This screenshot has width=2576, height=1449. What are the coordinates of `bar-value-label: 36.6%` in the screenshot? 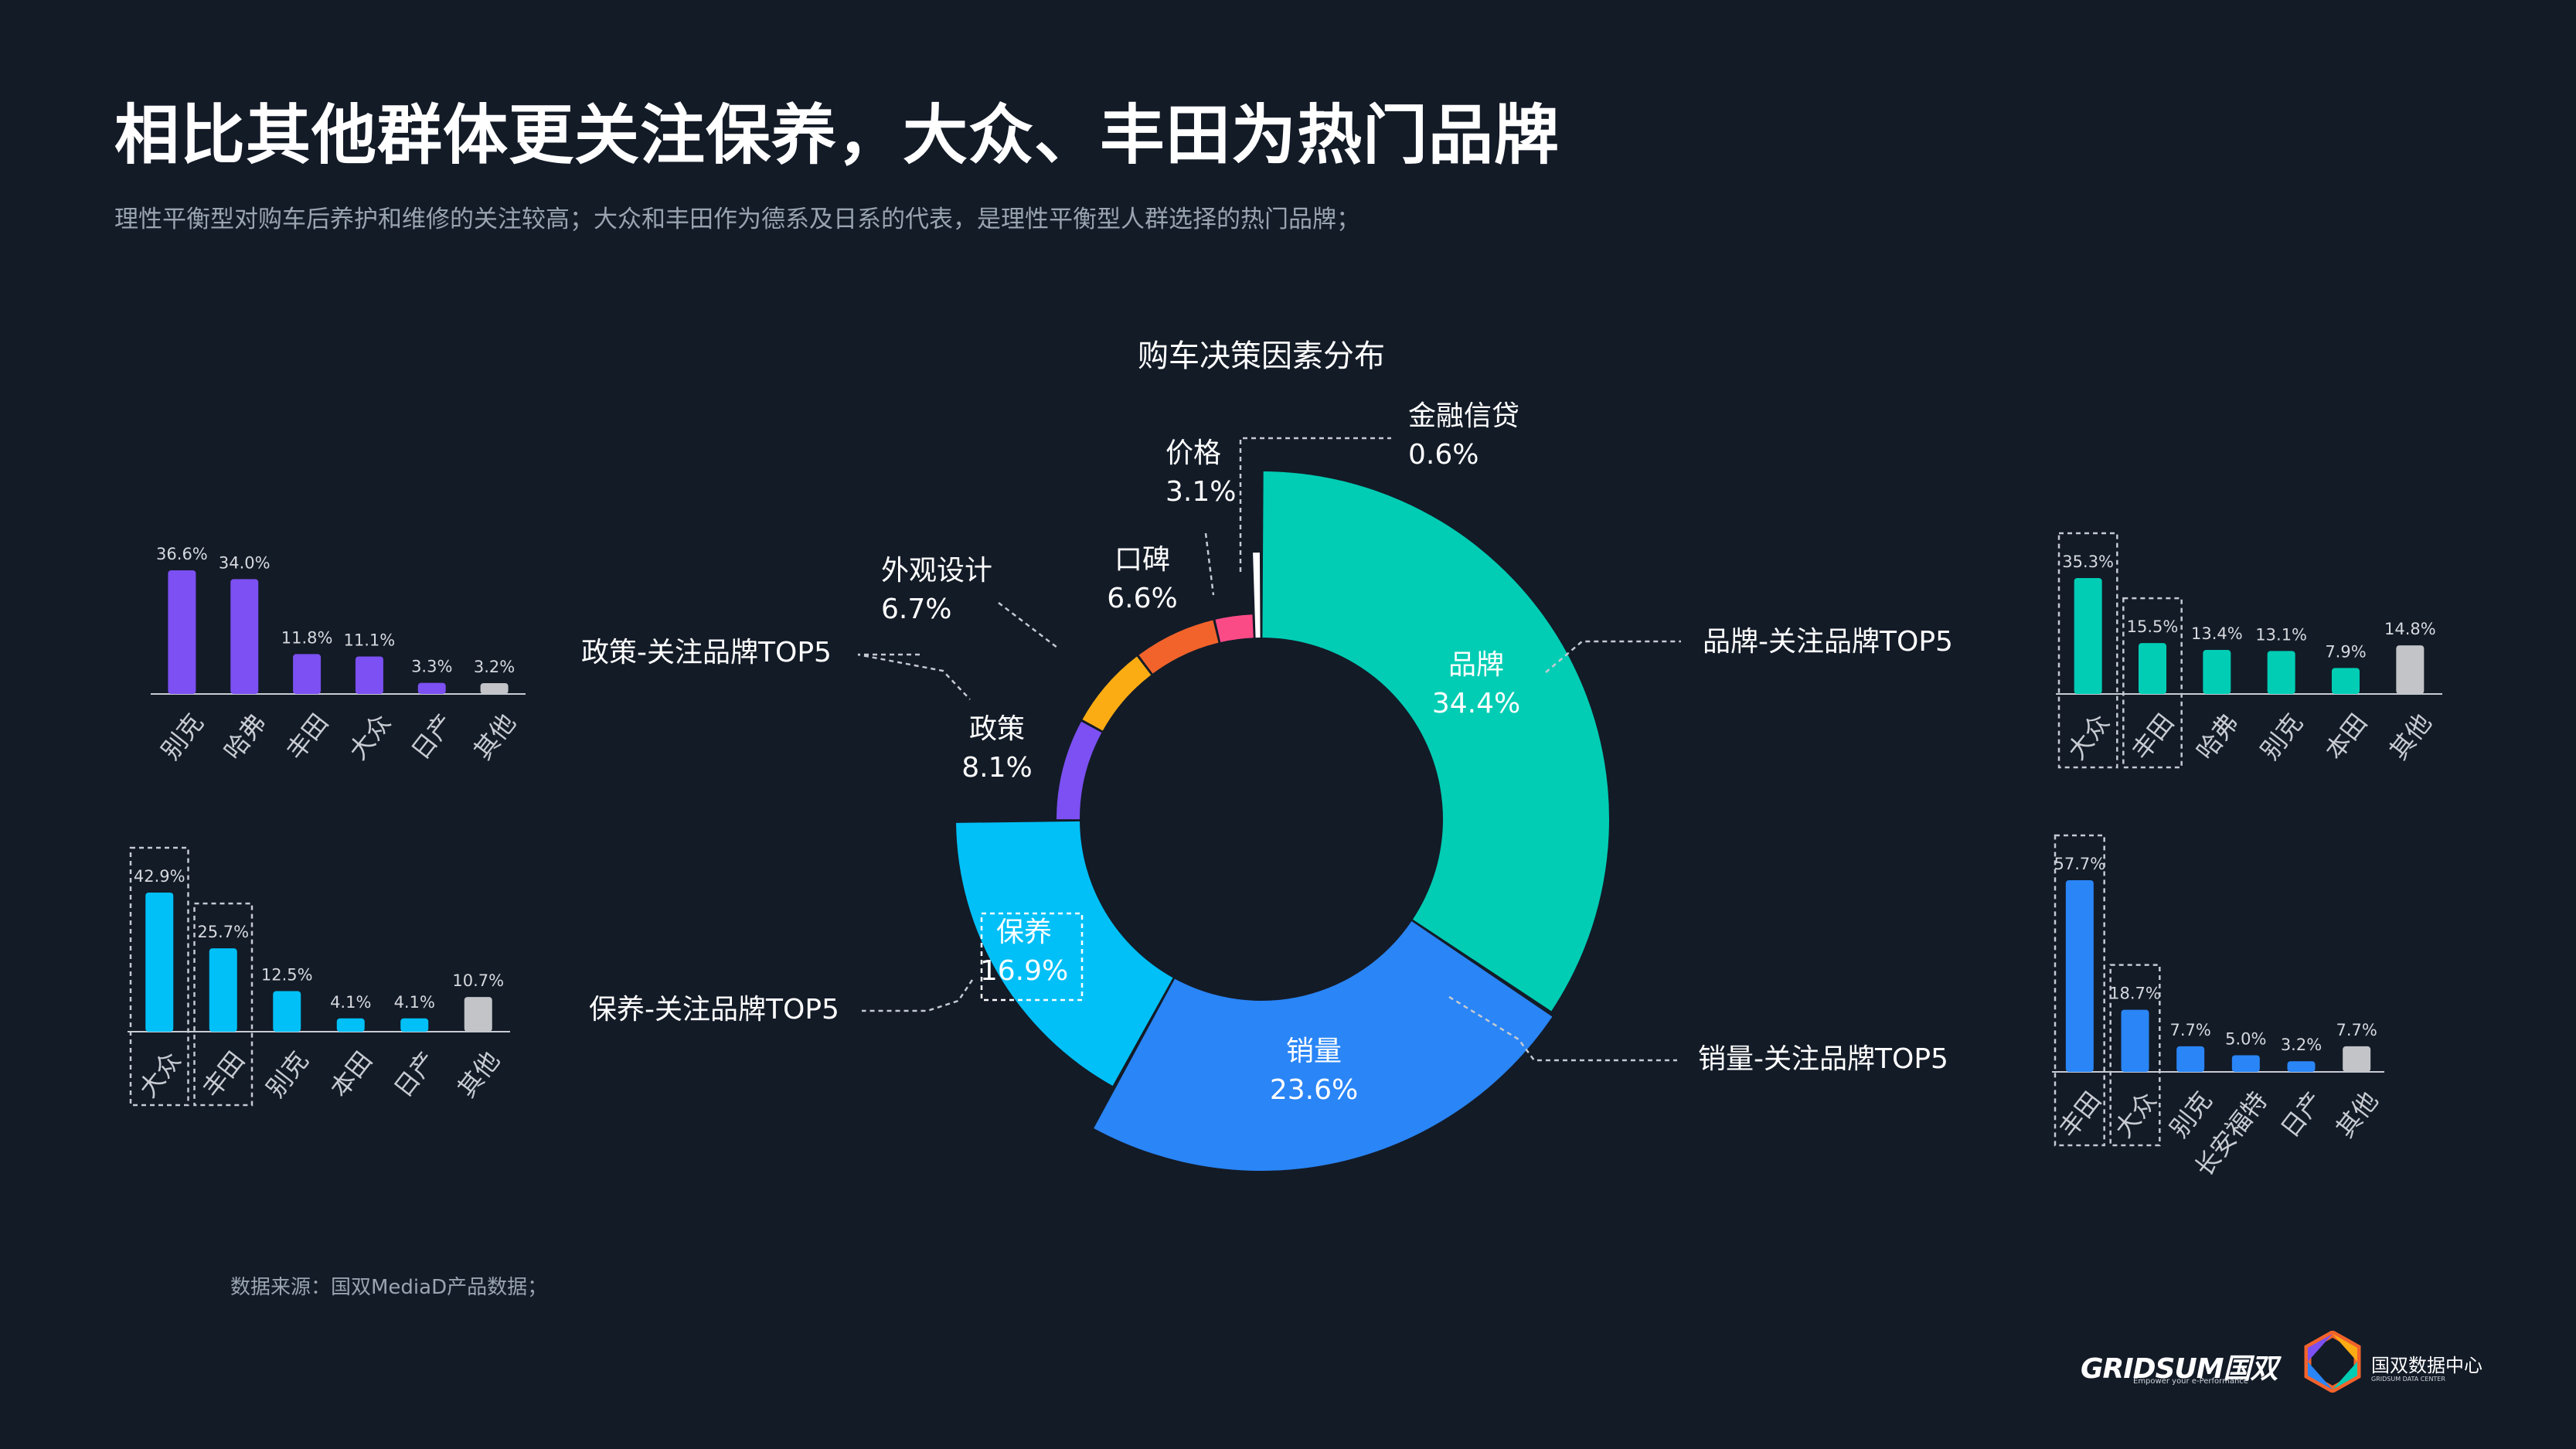 It's located at (182, 554).